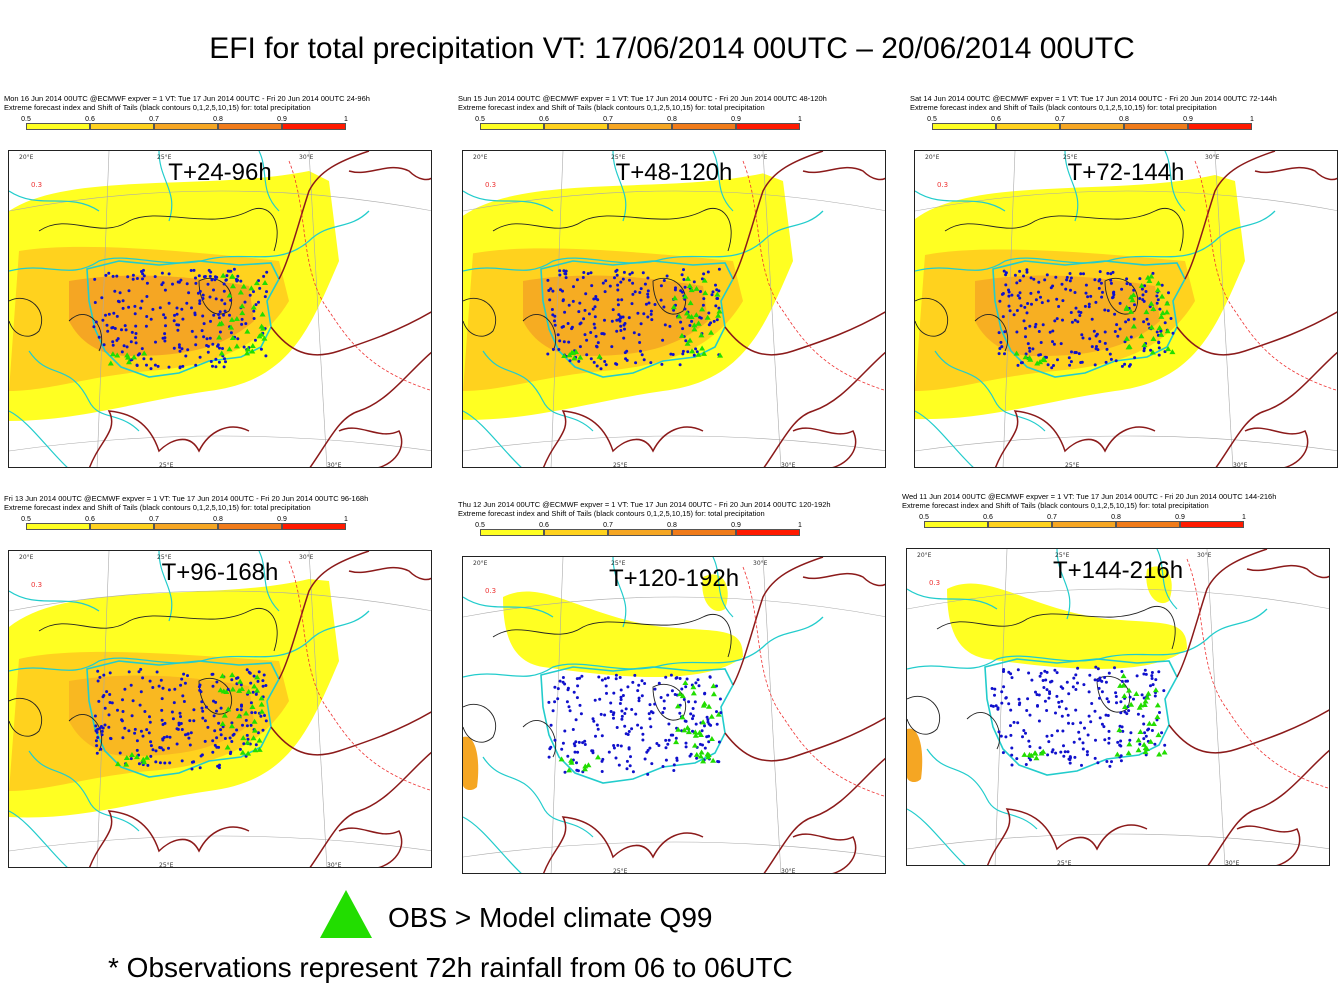 The image size is (1344, 1008). Describe the element at coordinates (633, 319) in the screenshot. I see `observation-points` at that location.